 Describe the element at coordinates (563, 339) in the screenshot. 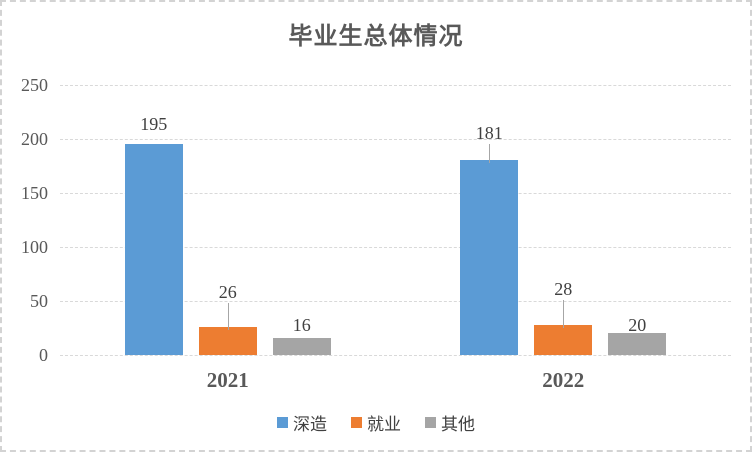

I see `bar-就业-2022` at that location.